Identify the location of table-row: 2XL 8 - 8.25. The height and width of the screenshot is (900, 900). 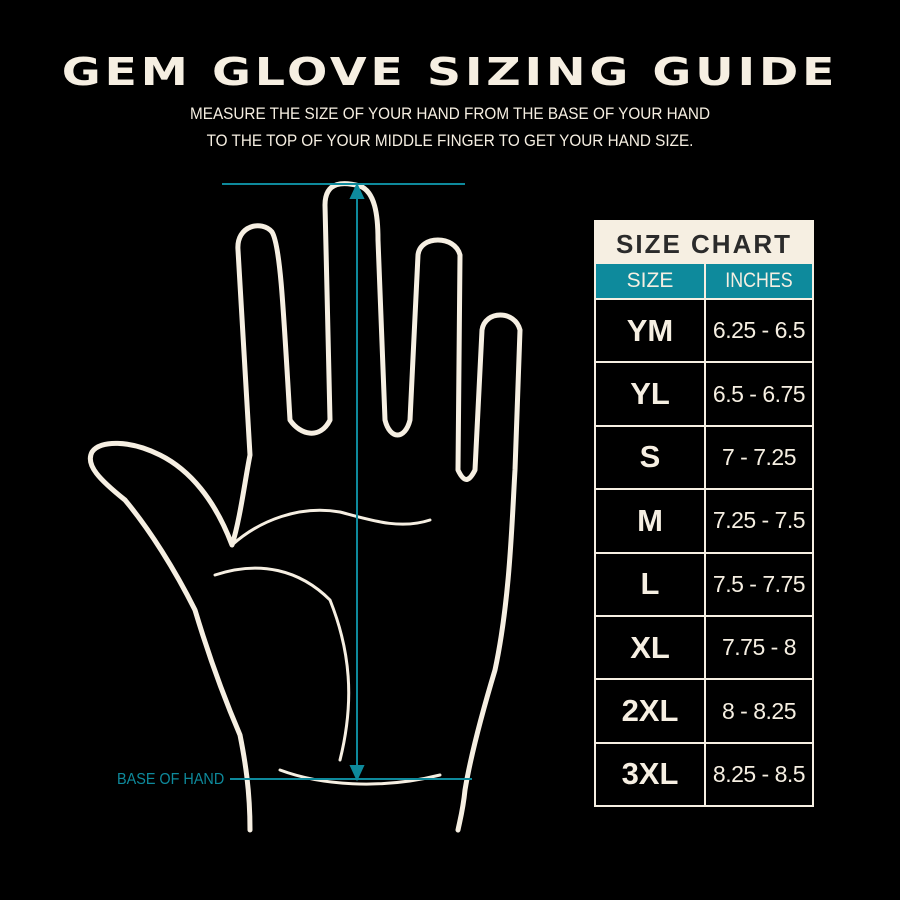
(704, 710).